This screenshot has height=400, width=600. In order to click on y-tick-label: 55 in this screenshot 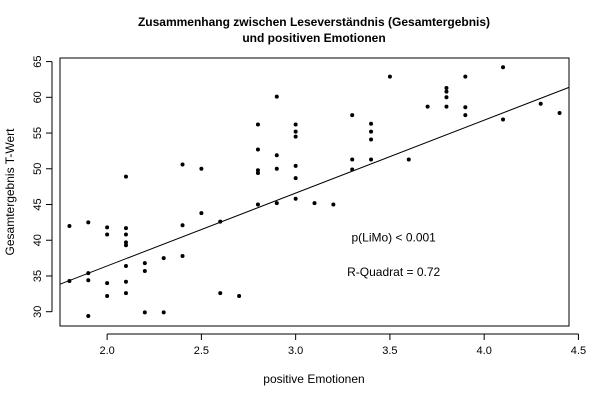, I will do `click(38, 133)`.